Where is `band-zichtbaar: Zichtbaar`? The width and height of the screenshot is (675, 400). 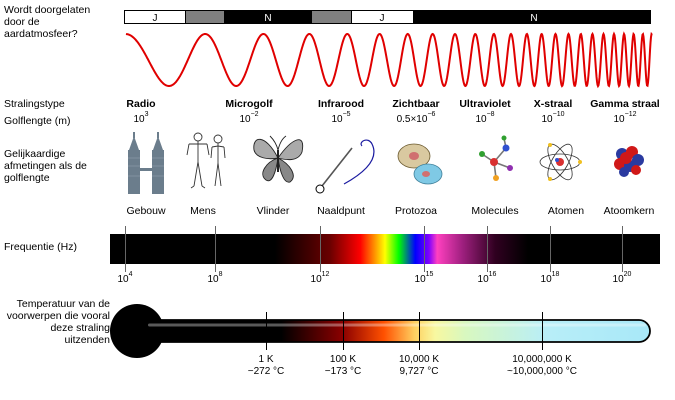 band-zichtbaar: Zichtbaar is located at coordinates (416, 104).